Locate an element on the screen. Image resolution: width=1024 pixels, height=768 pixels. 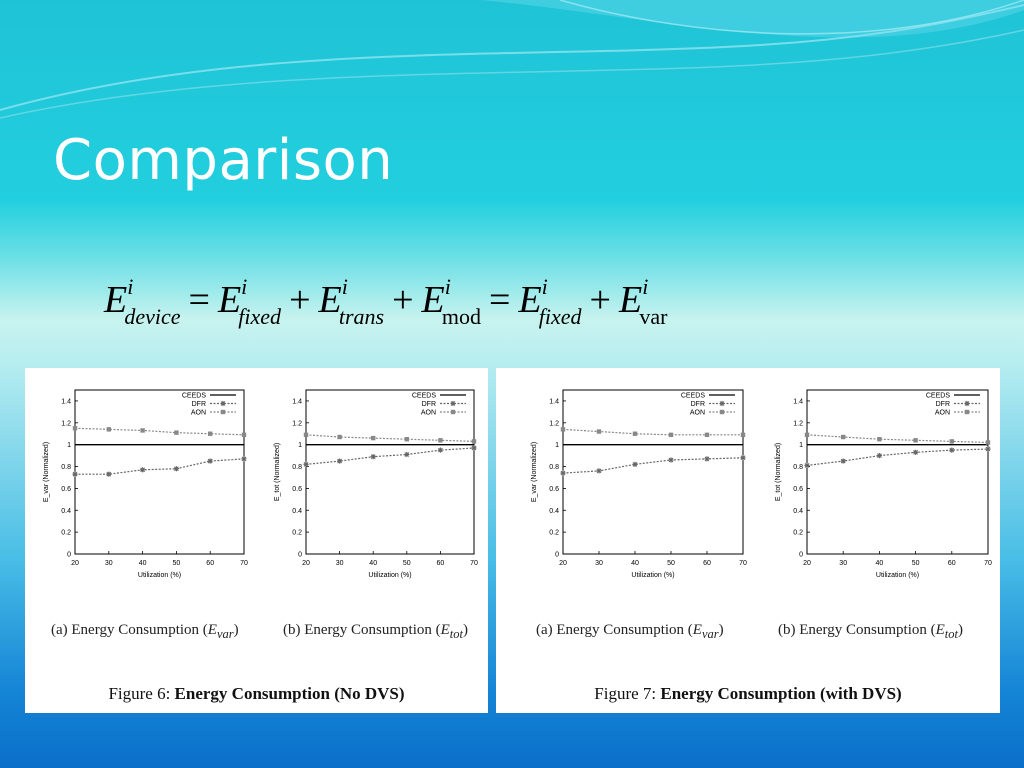
formula-sub: fixed is located at coordinates (260, 316).